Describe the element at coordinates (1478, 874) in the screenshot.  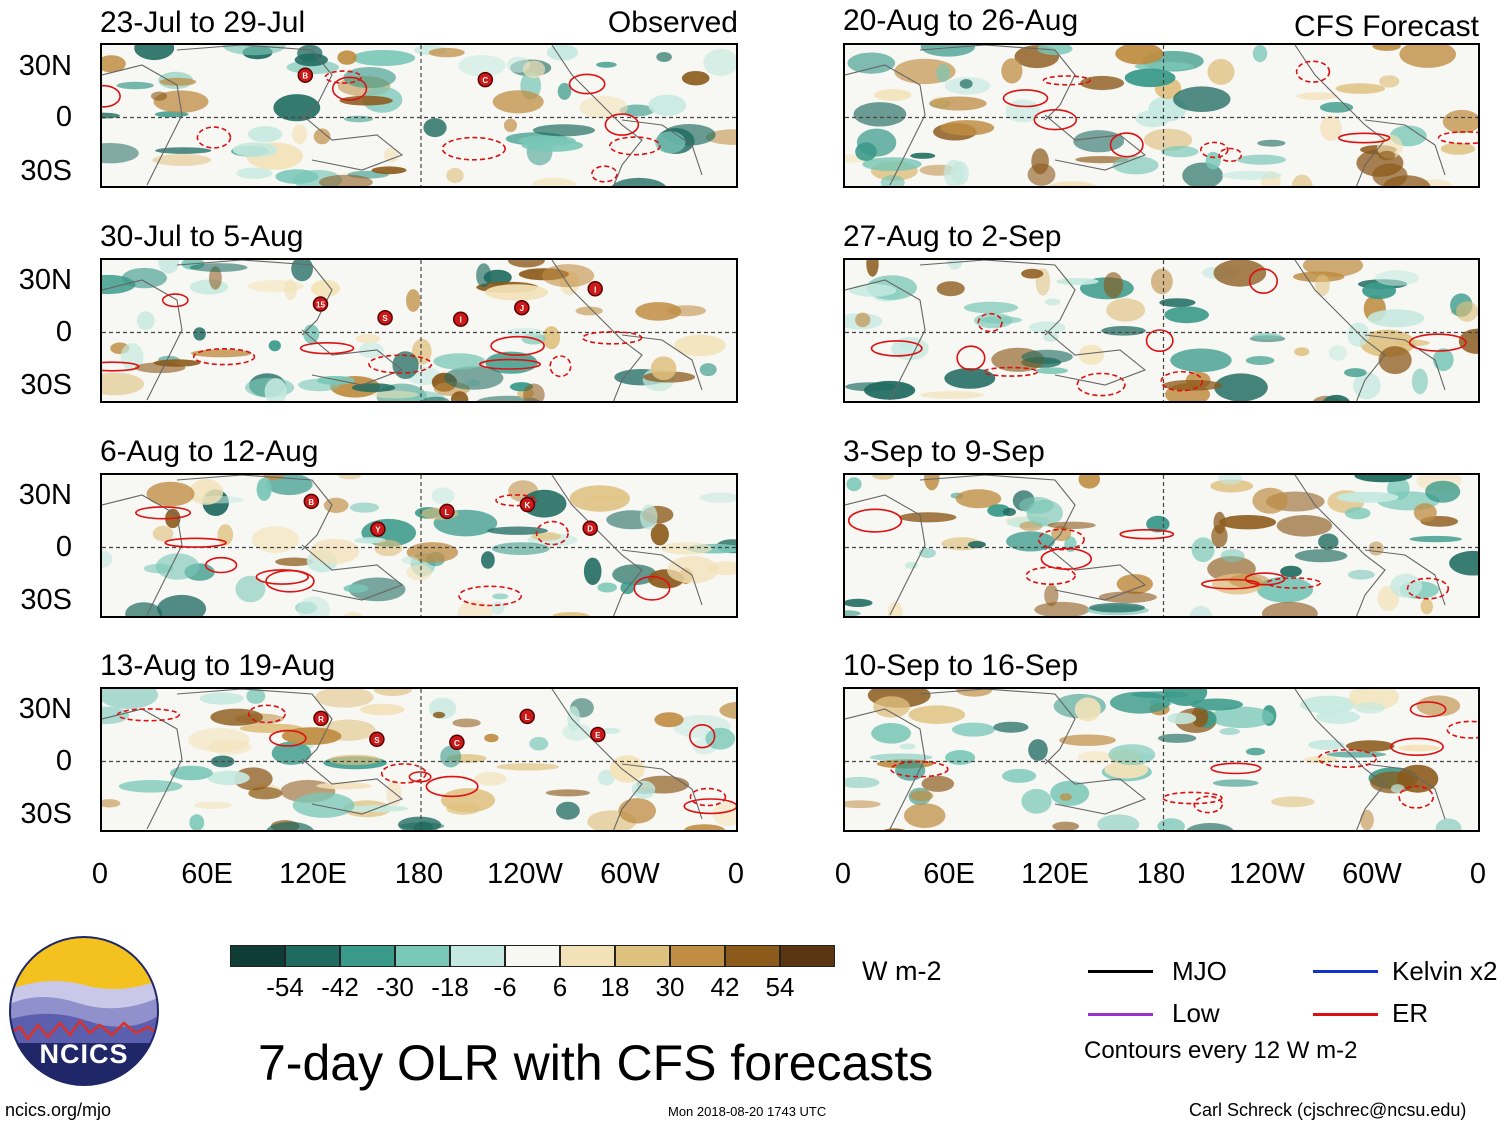
I see `lon-label: 0` at that location.